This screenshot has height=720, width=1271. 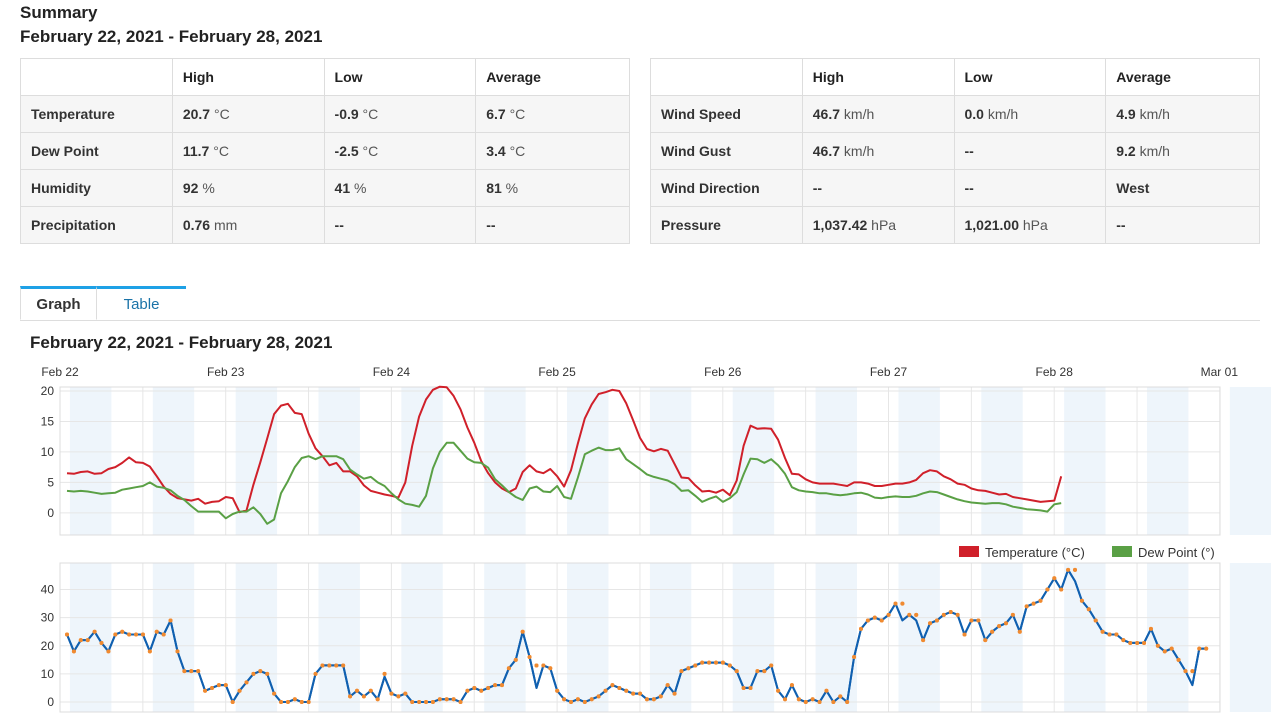 I want to click on legend-label-temperature: Temperature (°C), so click(x=1035, y=552).